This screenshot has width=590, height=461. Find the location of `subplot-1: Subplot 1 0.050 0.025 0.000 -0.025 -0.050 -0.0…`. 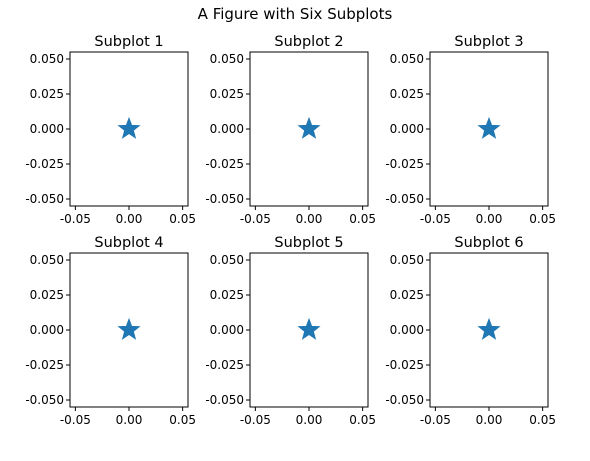

subplot-1: Subplot 1 0.050 0.025 0.000 -0.025 -0.050 -0.0… is located at coordinates (110, 130).